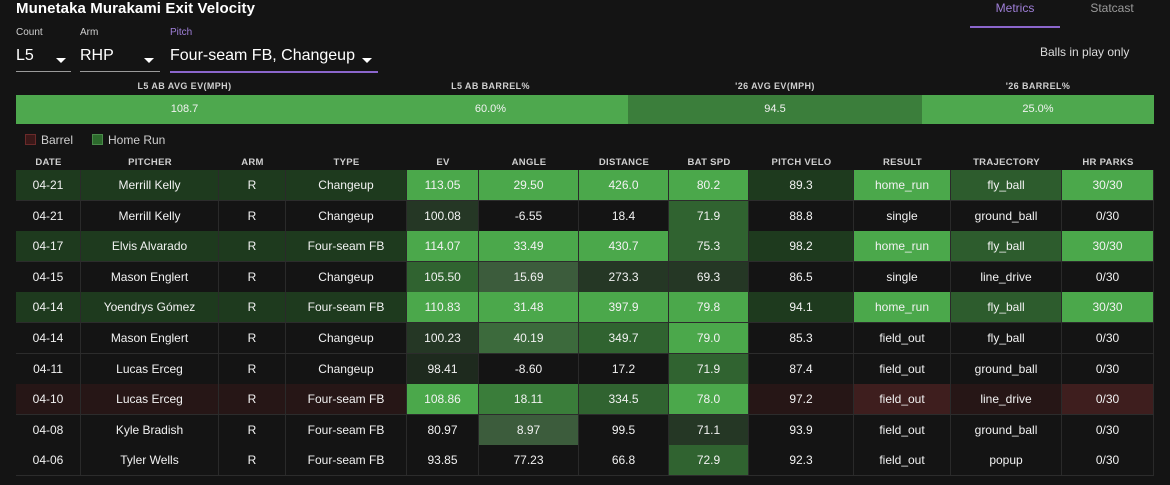 The width and height of the screenshot is (1170, 485). I want to click on balls-in-play-note: Balls in play only, so click(1085, 52).